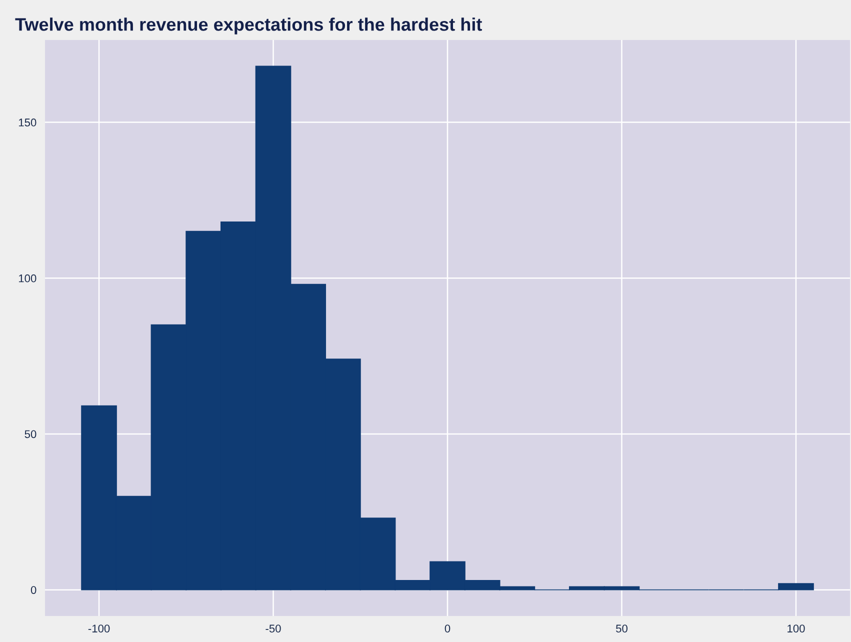 Image resolution: width=851 pixels, height=642 pixels. What do you see at coordinates (33, 590) in the screenshot?
I see `y-tick-label: 0` at bounding box center [33, 590].